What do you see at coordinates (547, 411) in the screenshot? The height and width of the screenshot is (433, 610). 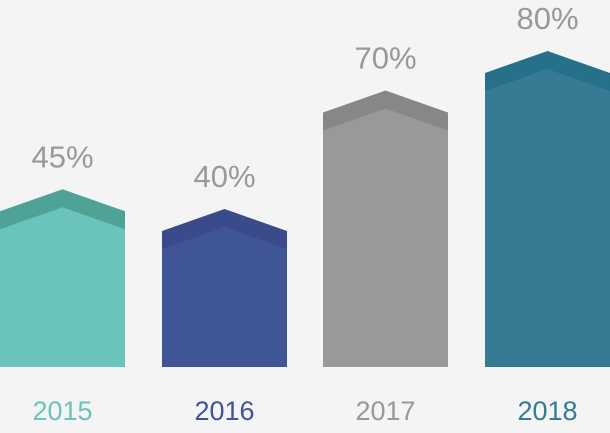 I see `category-label: 2018` at bounding box center [547, 411].